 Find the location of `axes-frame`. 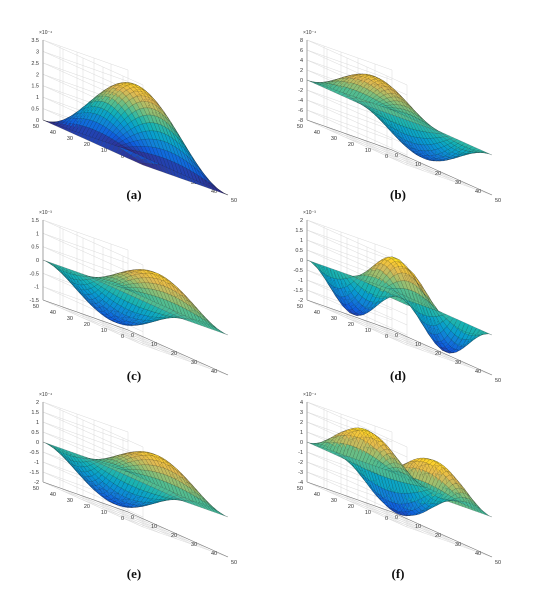

axes-frame is located at coordinates (135, 479).